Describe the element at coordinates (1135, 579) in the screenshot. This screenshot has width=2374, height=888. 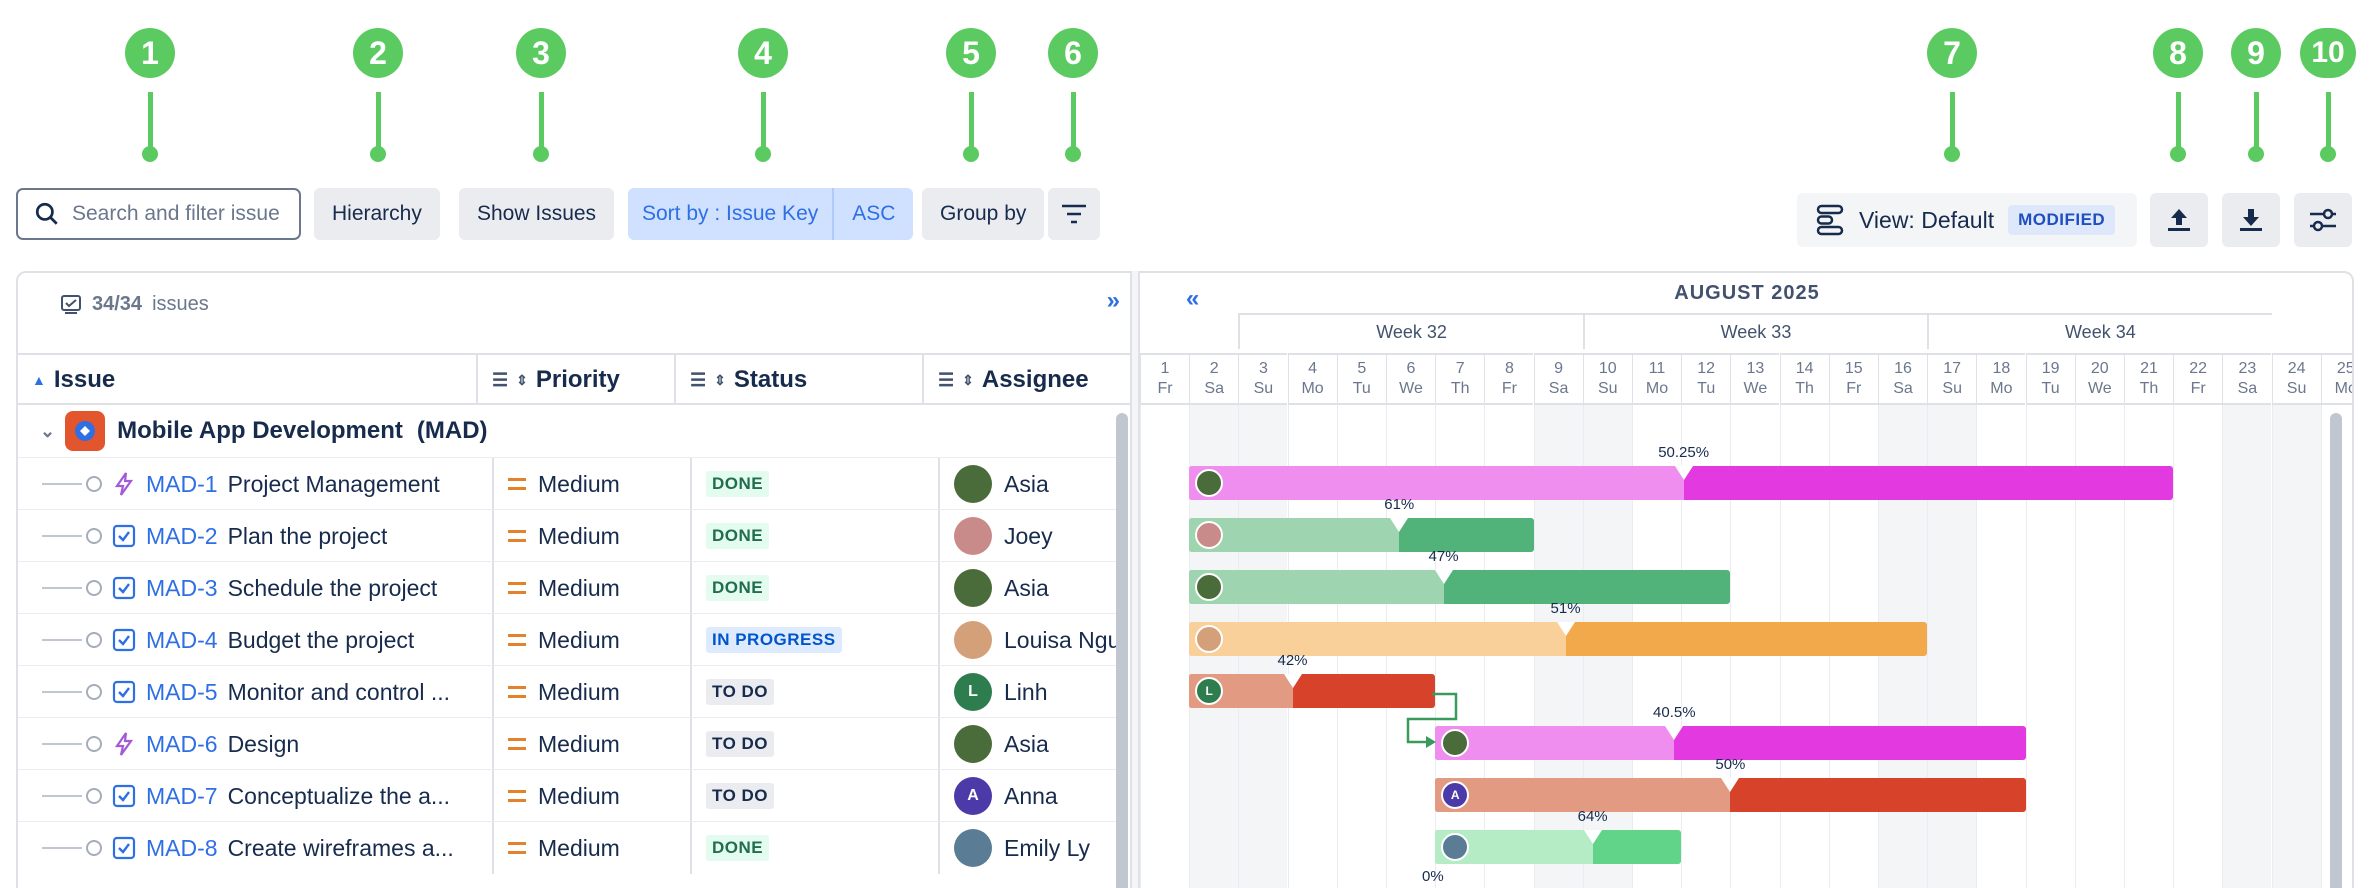
I see `panel-splitter` at that location.